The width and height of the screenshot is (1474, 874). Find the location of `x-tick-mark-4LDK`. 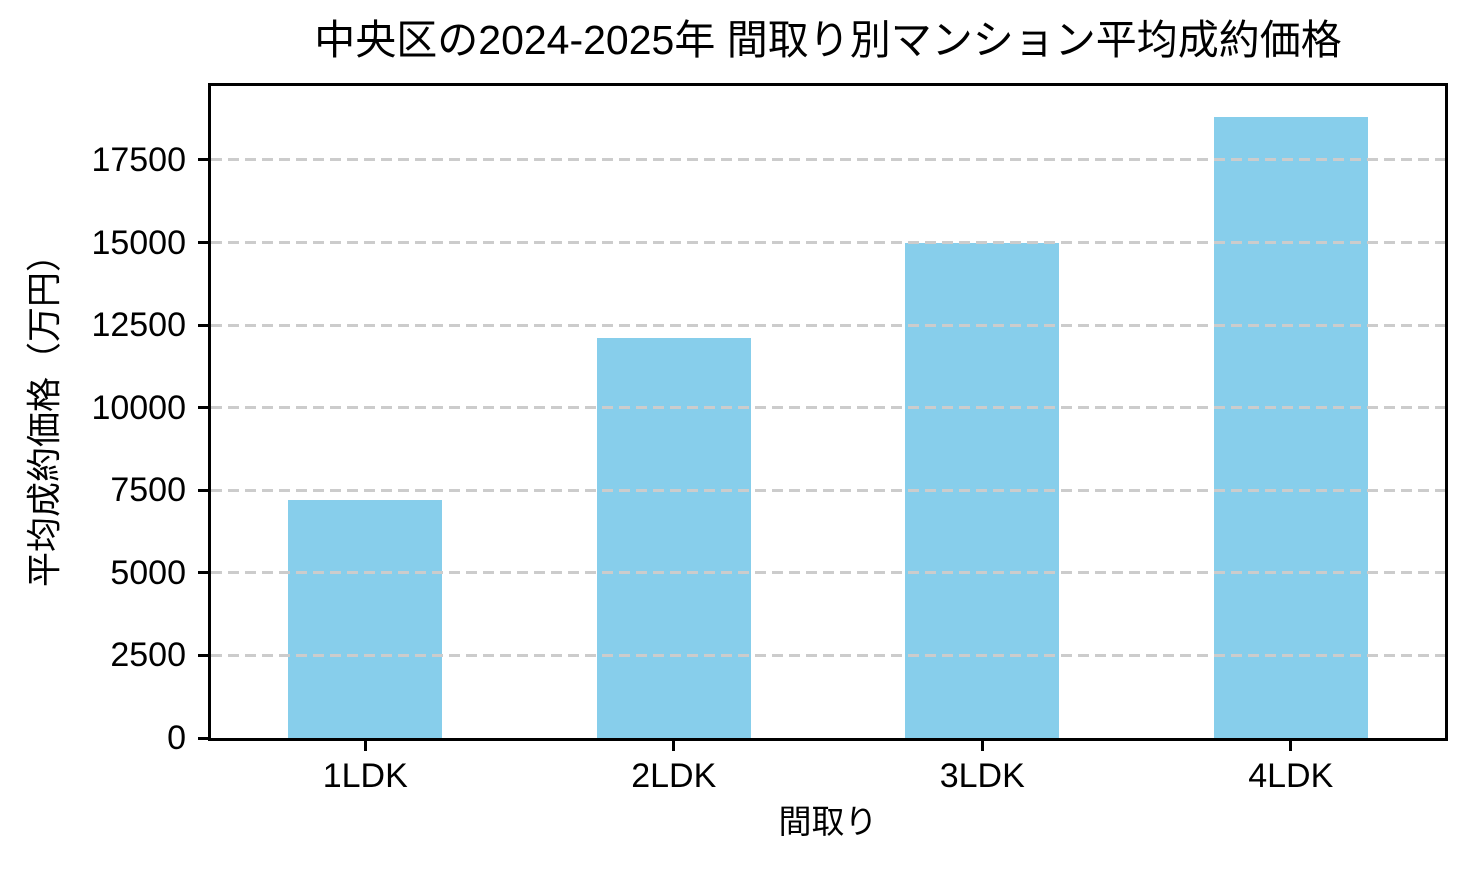

x-tick-mark-4LDK is located at coordinates (1291, 746).